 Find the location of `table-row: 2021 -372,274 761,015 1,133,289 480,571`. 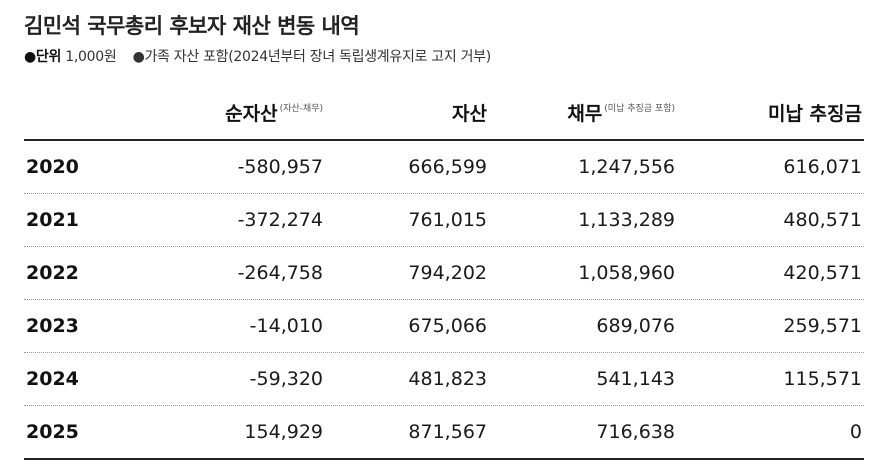

table-row: 2021 -372,274 761,015 1,133,289 480,571 is located at coordinates (444, 220).